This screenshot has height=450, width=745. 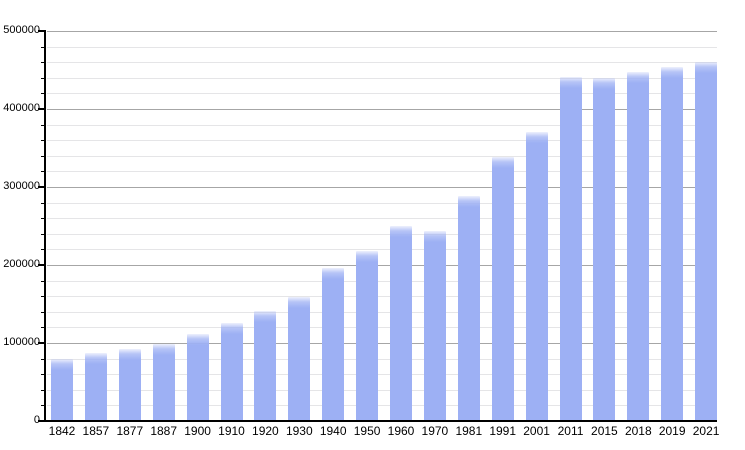 What do you see at coordinates (604, 431) in the screenshot?
I see `x-axis-label-2015: 2015` at bounding box center [604, 431].